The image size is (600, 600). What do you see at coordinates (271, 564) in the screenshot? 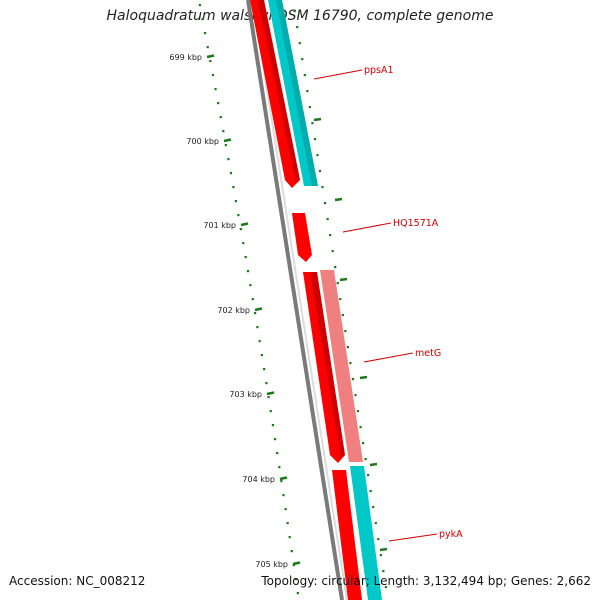
I see `kbp-tick-label: 705 kbp` at bounding box center [271, 564].